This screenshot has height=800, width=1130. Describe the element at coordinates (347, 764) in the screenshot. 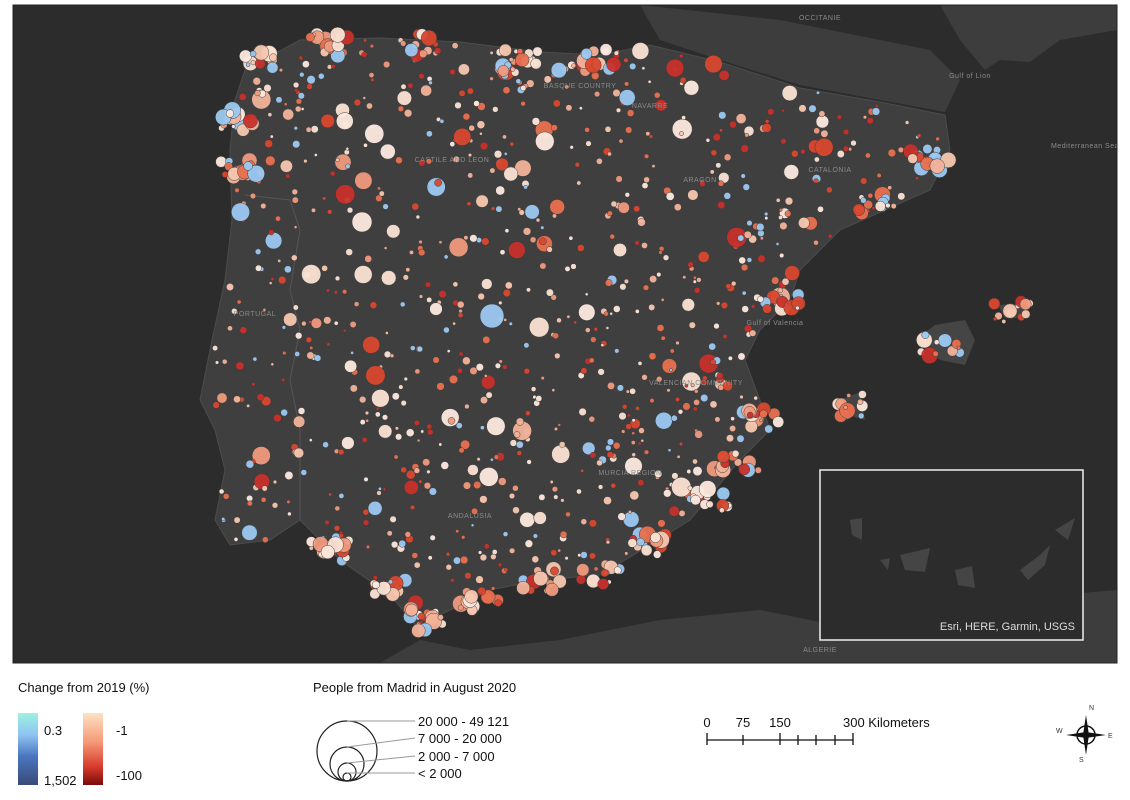

I see `size-circle` at that location.